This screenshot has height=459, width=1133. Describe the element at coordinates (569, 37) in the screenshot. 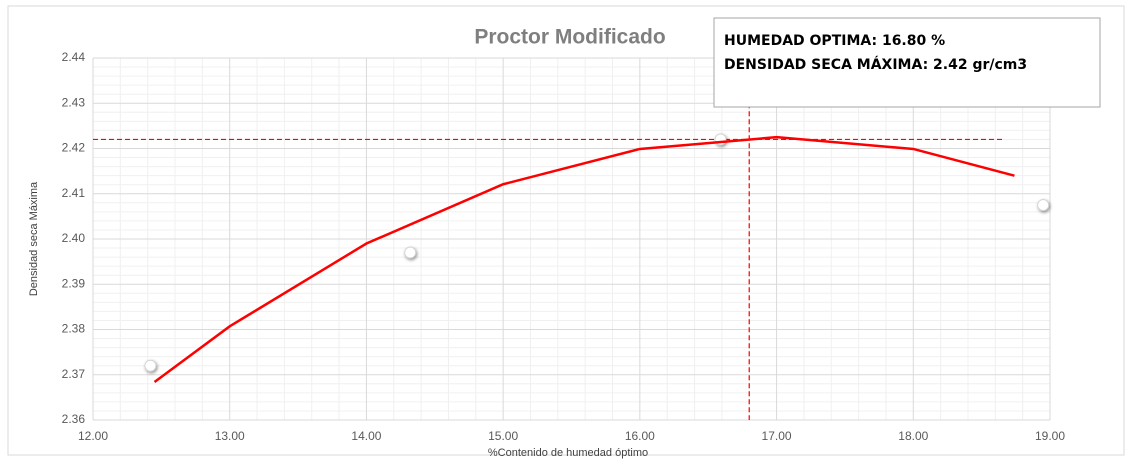

I see `chart-title: Proctor Modificado` at that location.